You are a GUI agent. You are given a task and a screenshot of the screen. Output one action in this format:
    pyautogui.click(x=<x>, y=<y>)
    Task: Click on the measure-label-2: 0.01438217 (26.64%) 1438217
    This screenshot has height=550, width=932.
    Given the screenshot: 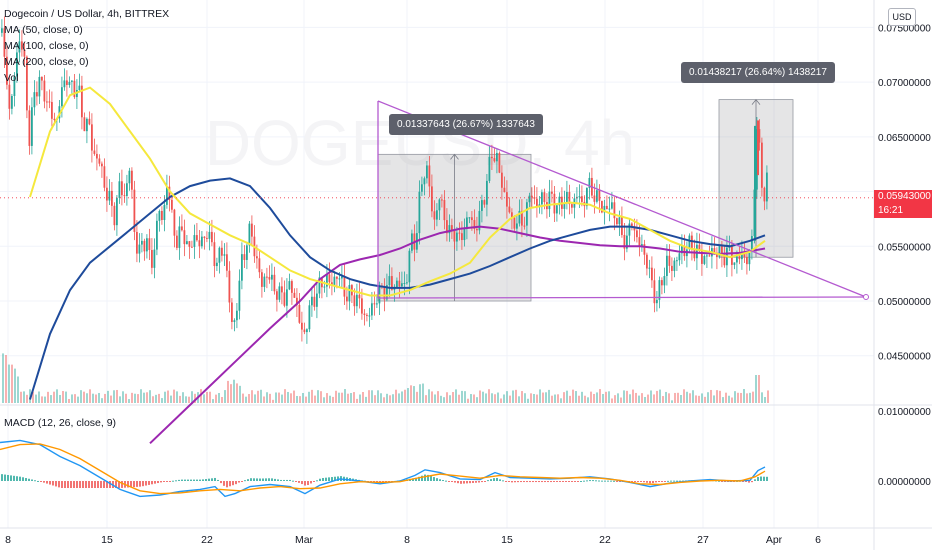 What is the action you would take?
    pyautogui.click(x=758, y=72)
    